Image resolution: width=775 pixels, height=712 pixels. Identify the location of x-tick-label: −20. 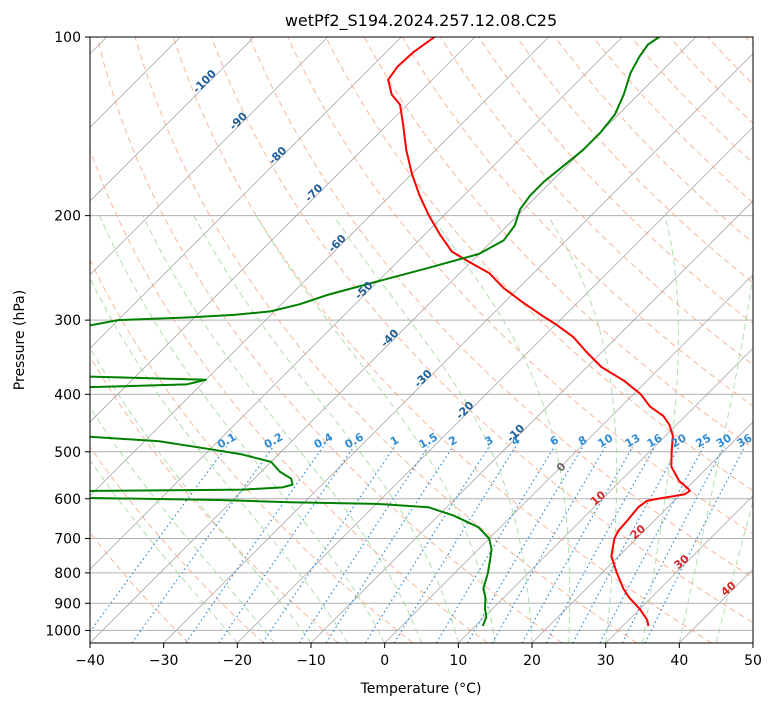
(238, 661).